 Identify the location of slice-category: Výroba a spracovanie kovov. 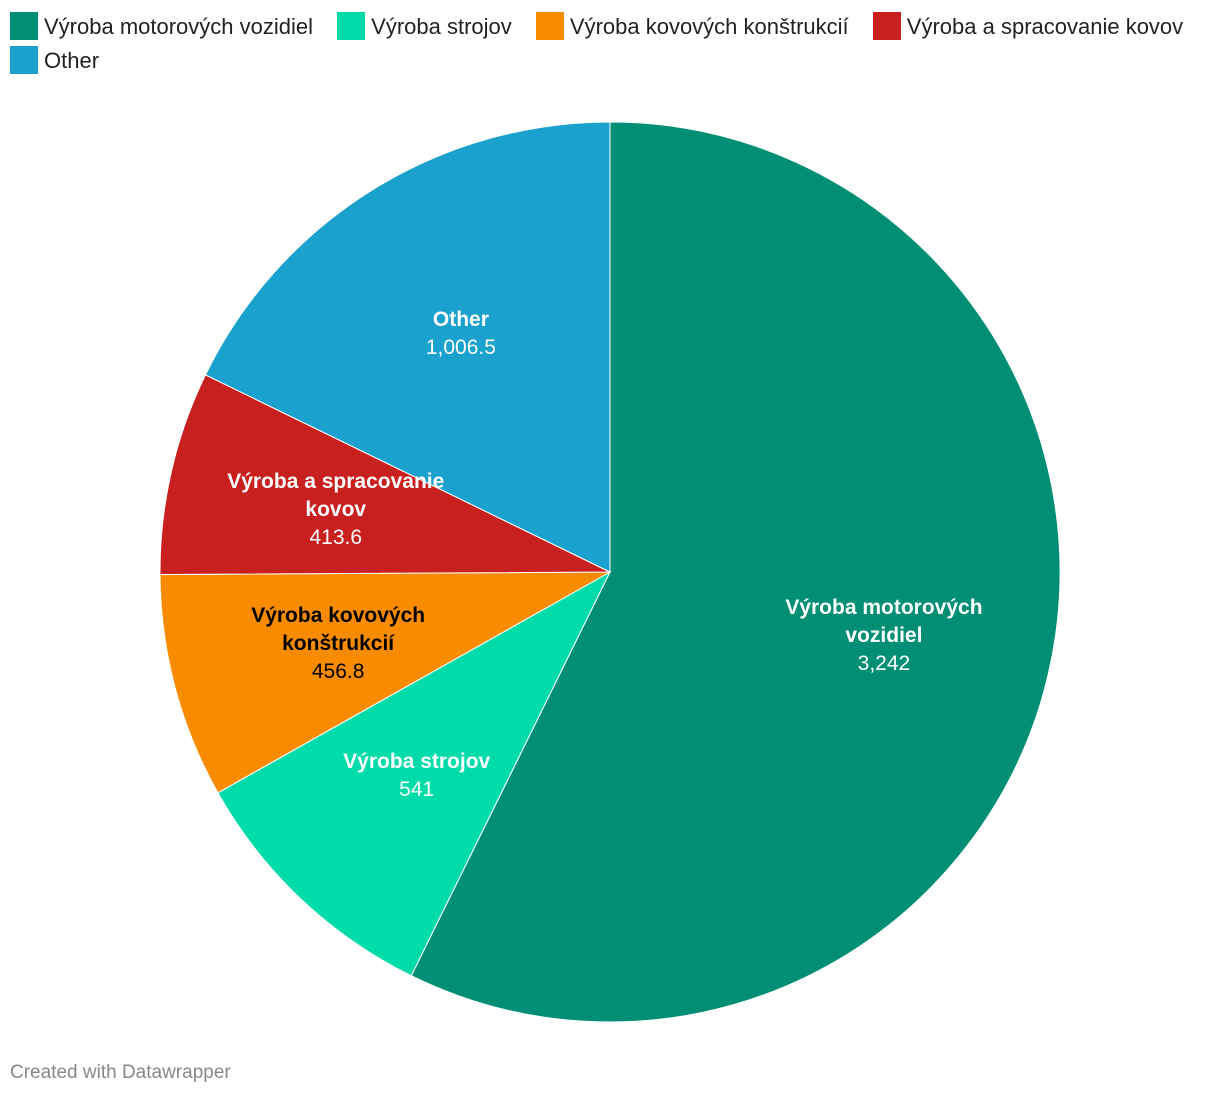
(336, 495).